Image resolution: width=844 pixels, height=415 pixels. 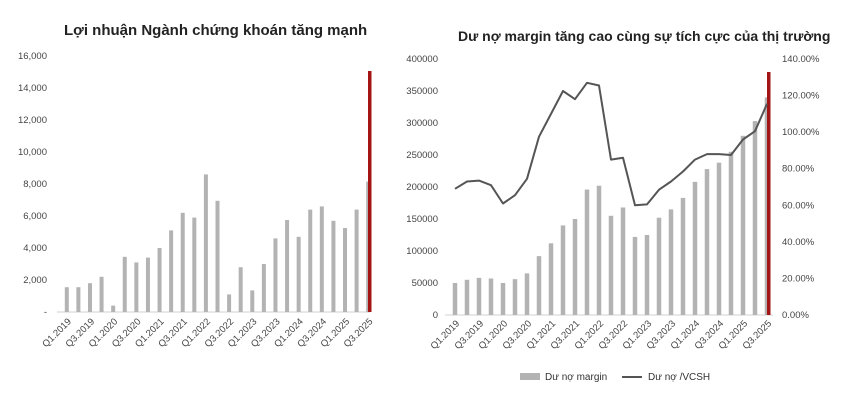 I want to click on legend-line-label: Dư nợ /VCSH, so click(x=679, y=377).